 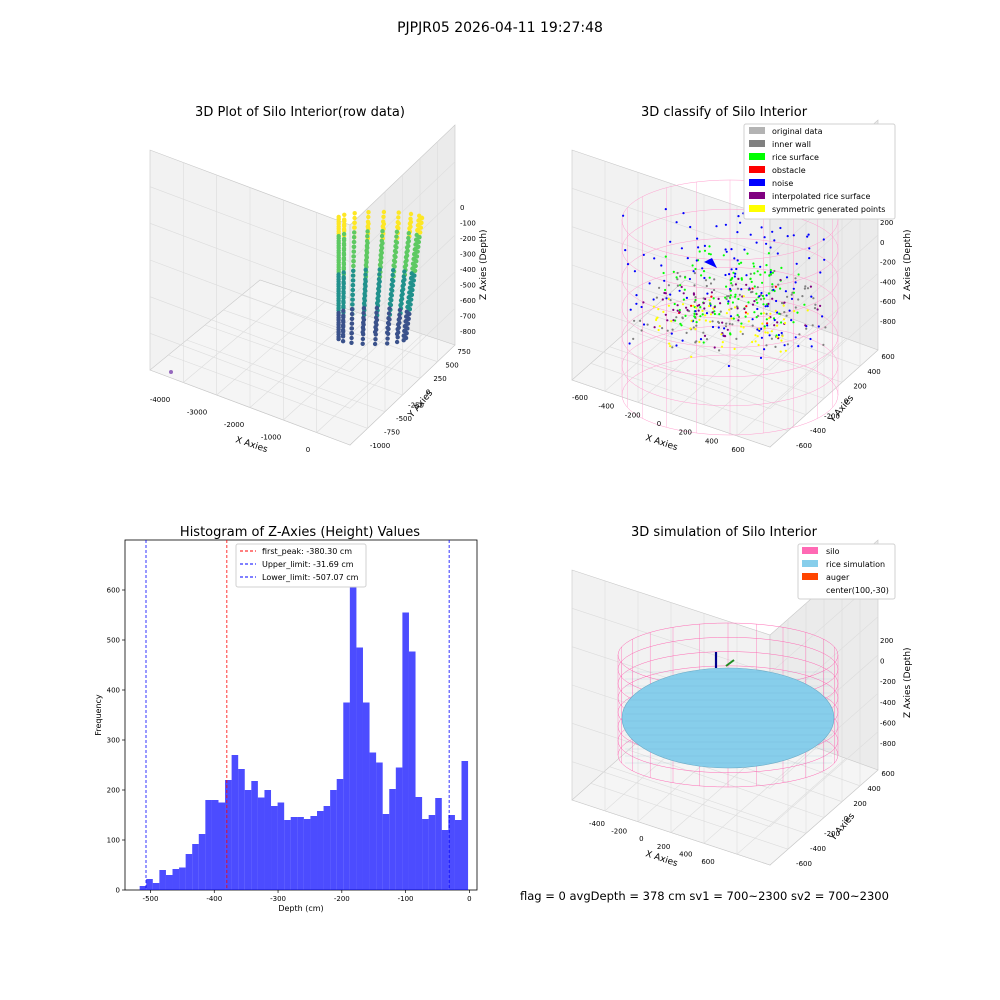 What do you see at coordinates (818, 849) in the screenshot?
I see `sim-y-tick-label: -400` at bounding box center [818, 849].